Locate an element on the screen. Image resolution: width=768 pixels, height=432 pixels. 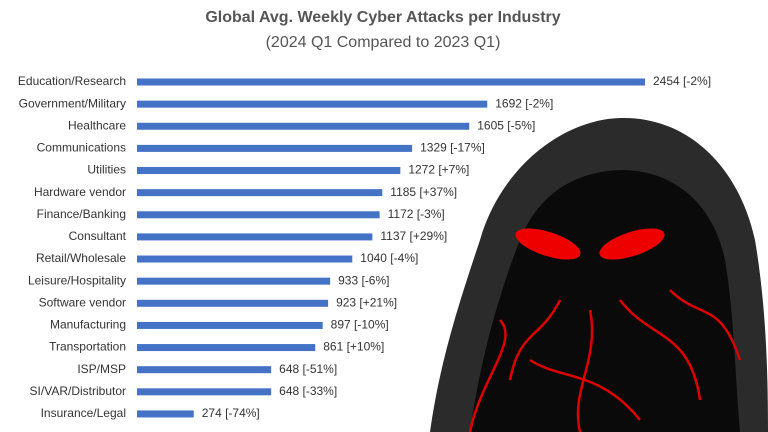
category-label: Software vendor is located at coordinates (82, 302).